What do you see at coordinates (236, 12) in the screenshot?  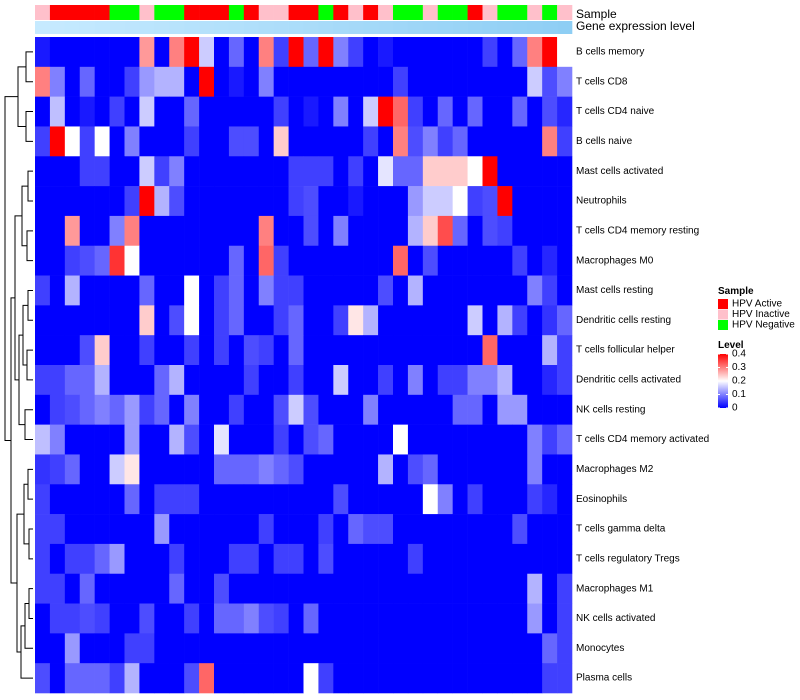 I see `sample-annotation-cell` at bounding box center [236, 12].